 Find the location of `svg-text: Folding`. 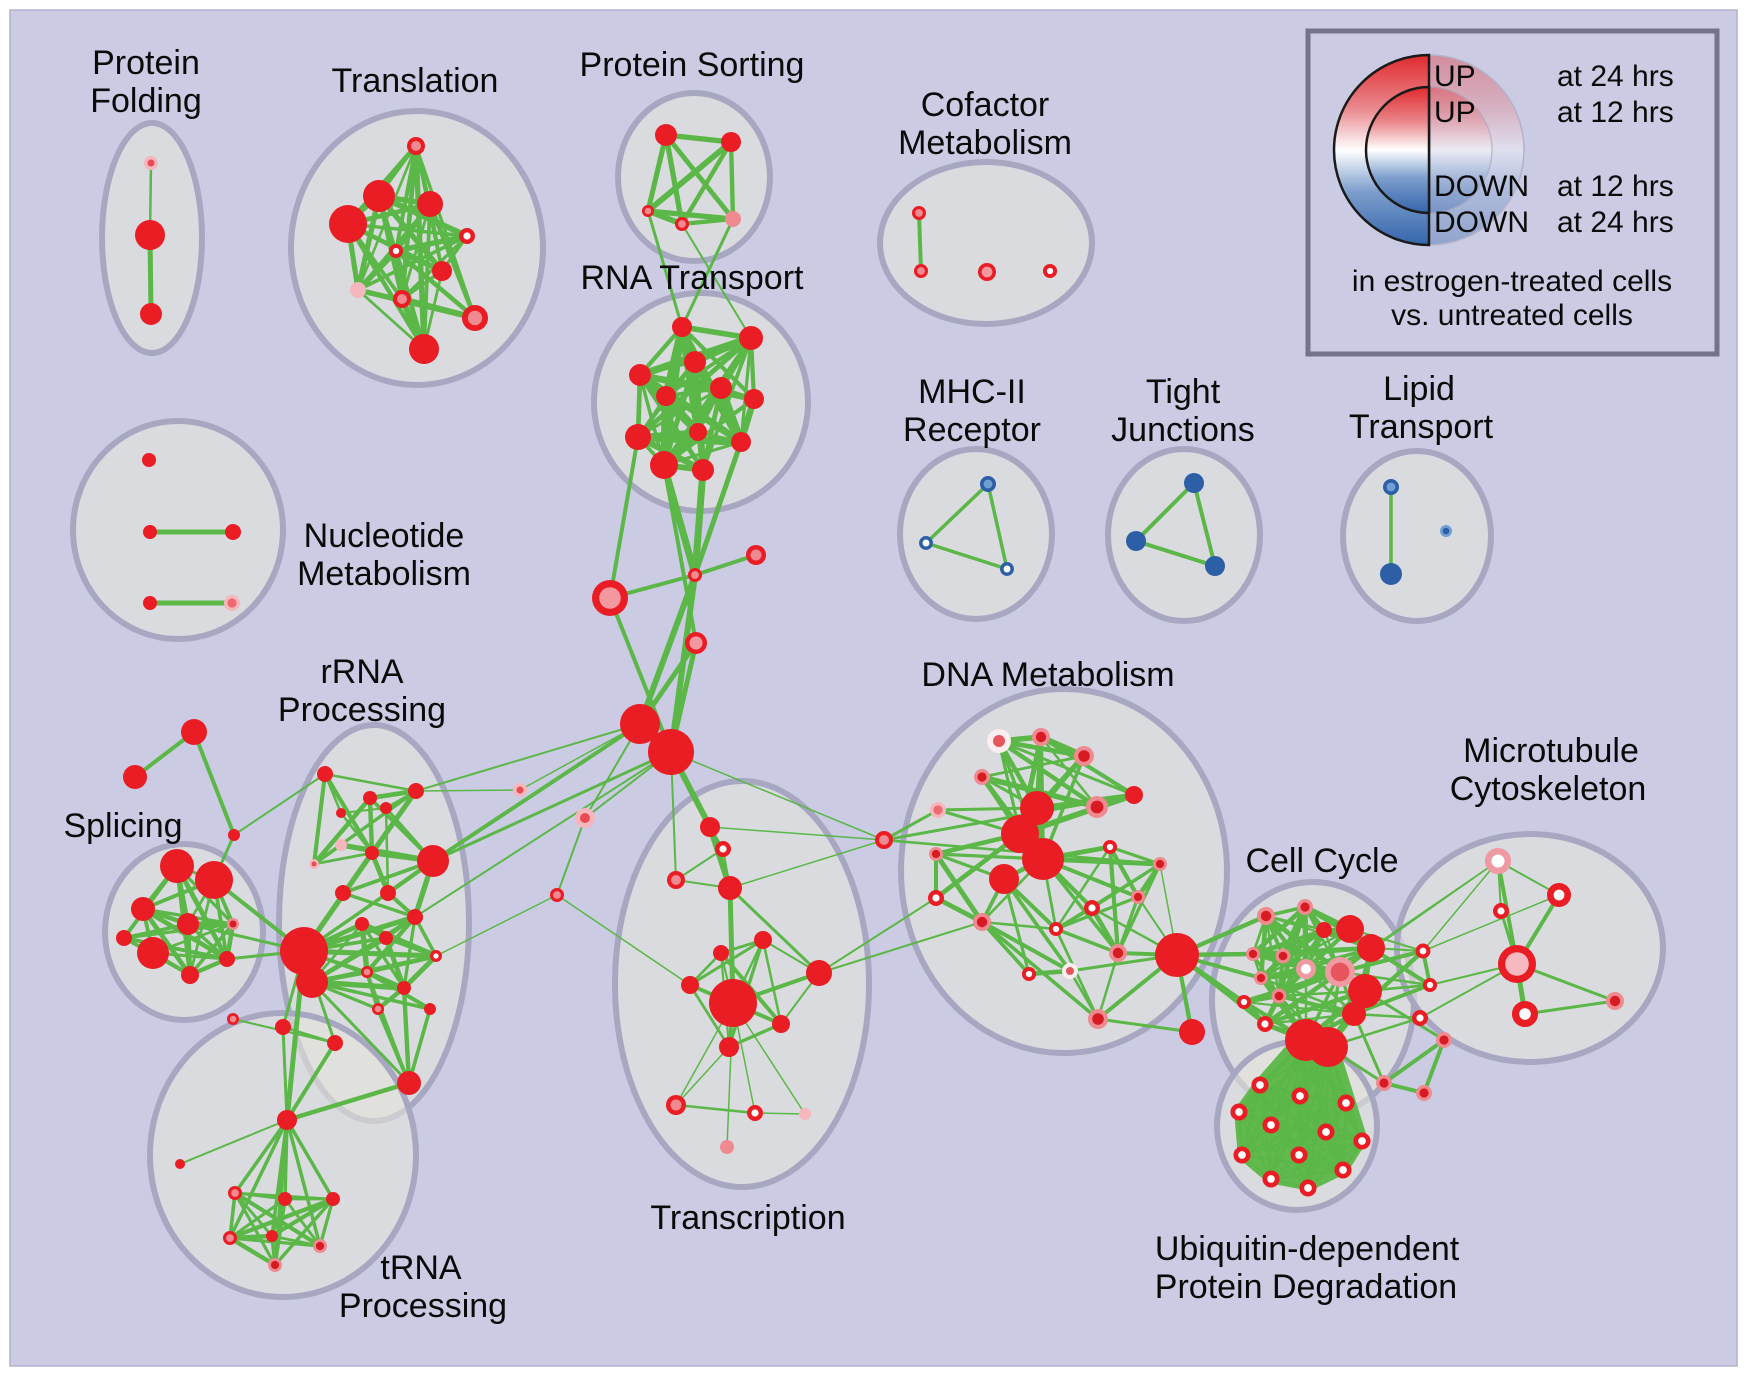

svg-text: Folding is located at coordinates (146, 101).